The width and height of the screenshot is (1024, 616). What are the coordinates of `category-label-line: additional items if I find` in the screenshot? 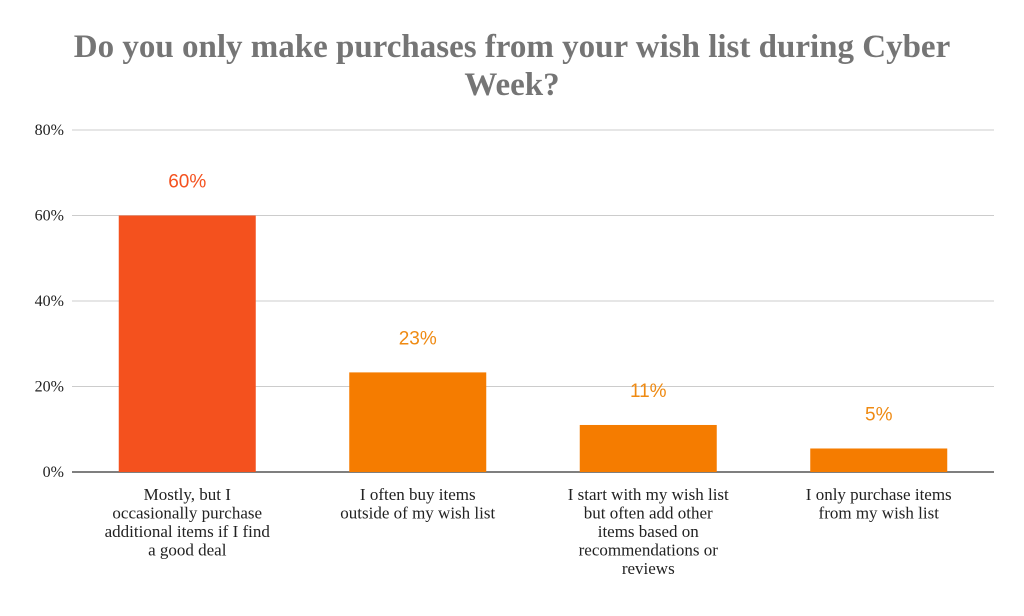 It's located at (188, 531).